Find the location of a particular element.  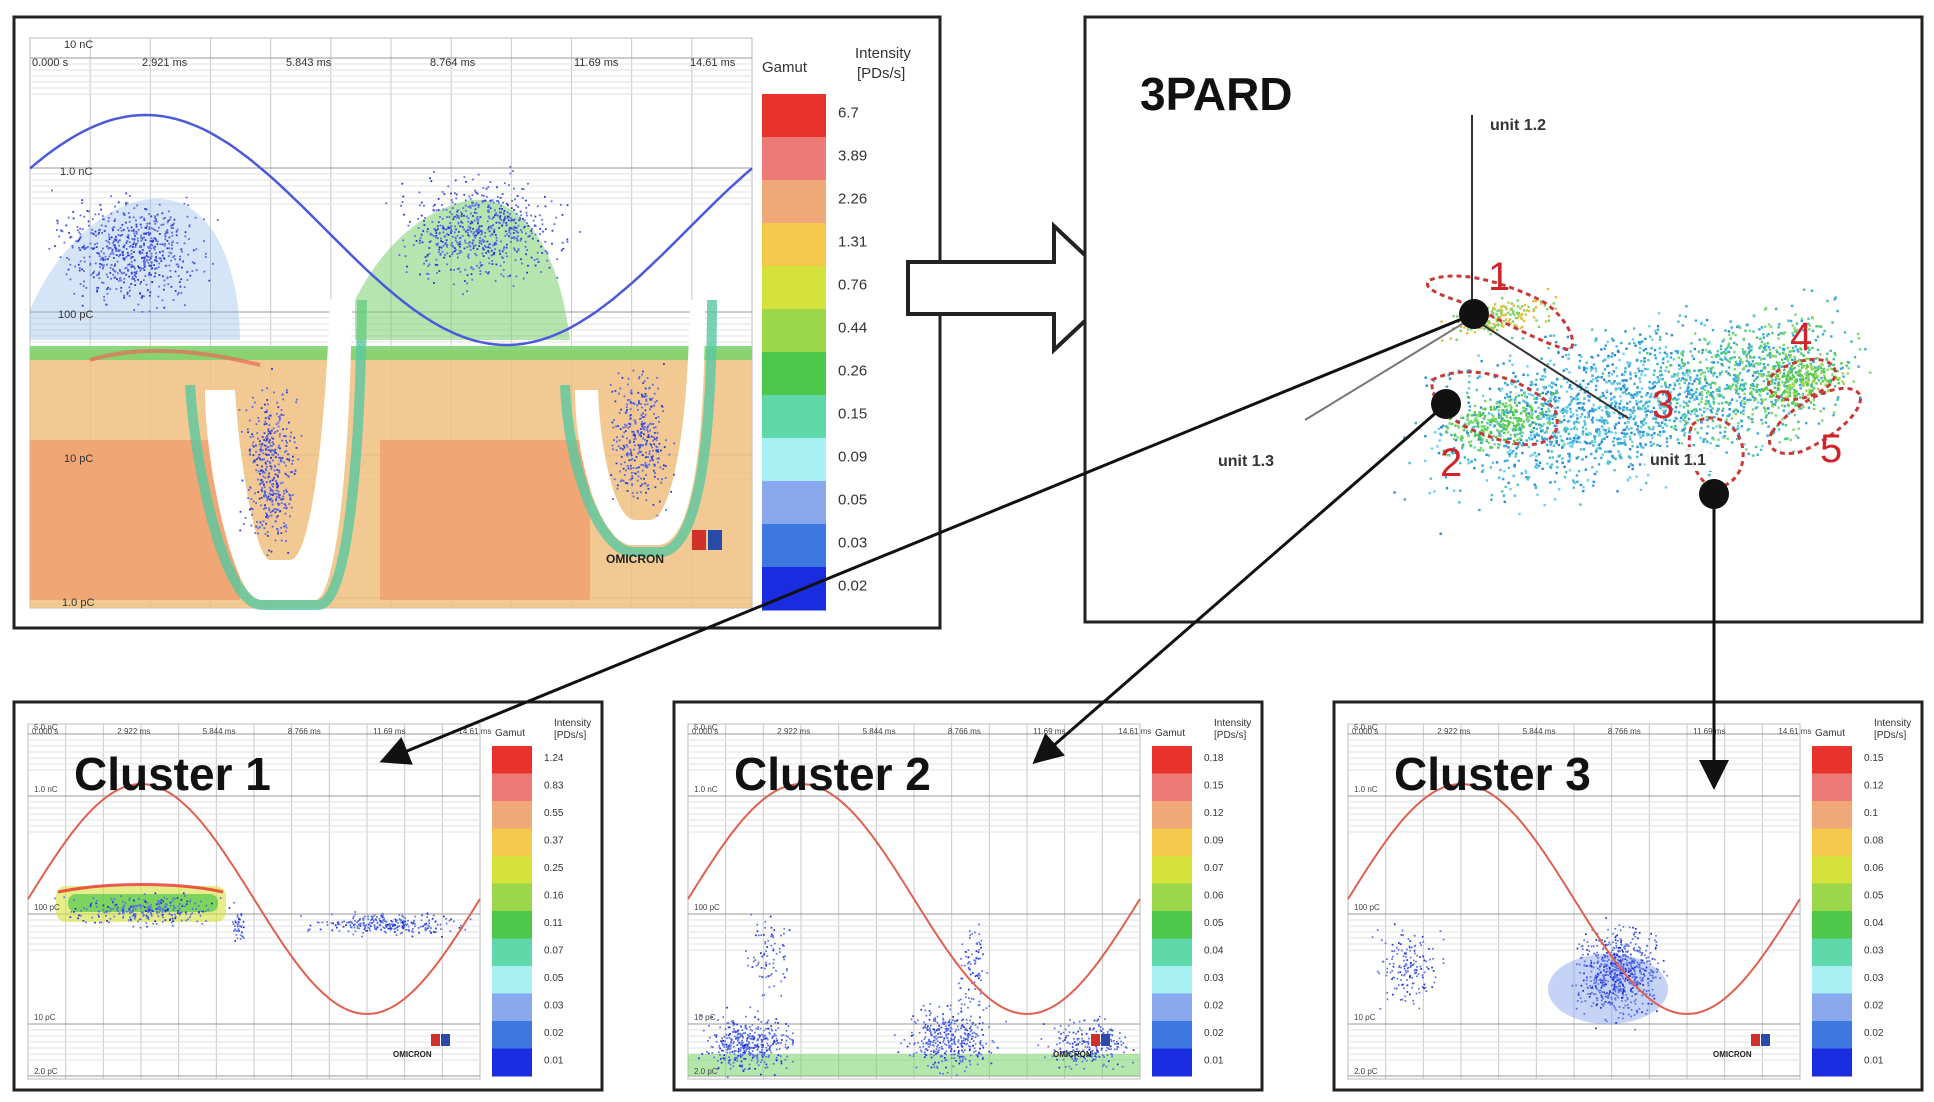

main-prpd-scatter is located at coordinates (362, 360).